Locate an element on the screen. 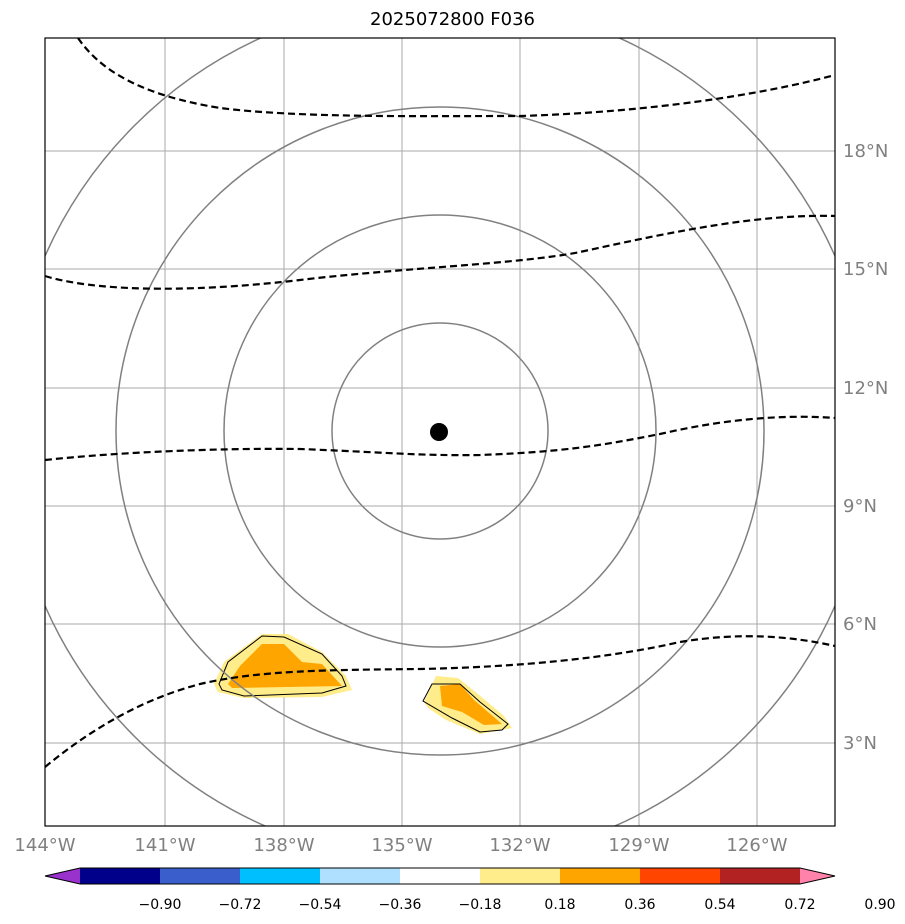 The height and width of the screenshot is (924, 905). contour-west is located at coordinates (282, 666).